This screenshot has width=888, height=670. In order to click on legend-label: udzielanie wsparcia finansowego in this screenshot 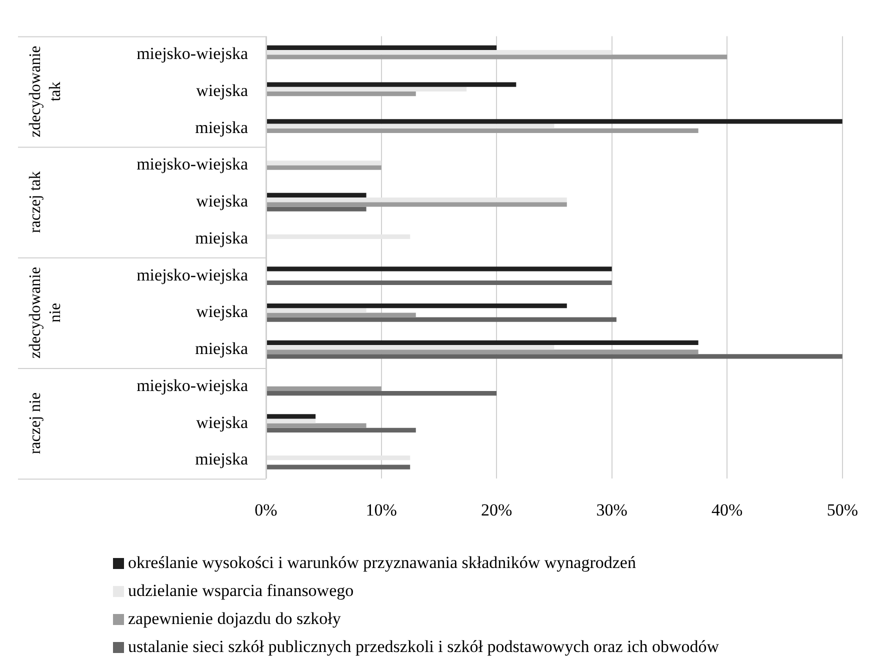, I will do `click(241, 591)`.